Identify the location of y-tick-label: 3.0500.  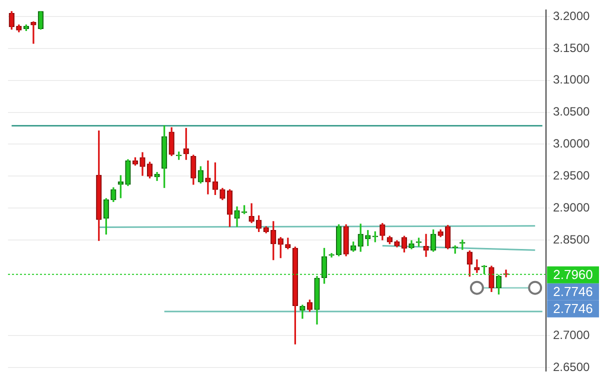
(571, 111).